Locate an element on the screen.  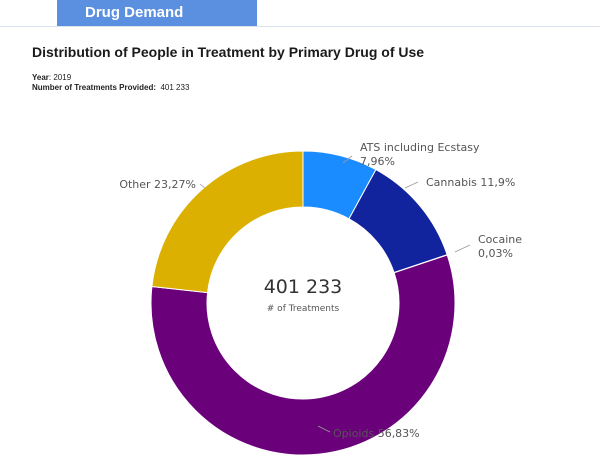
year-label: Year is located at coordinates (40, 77).